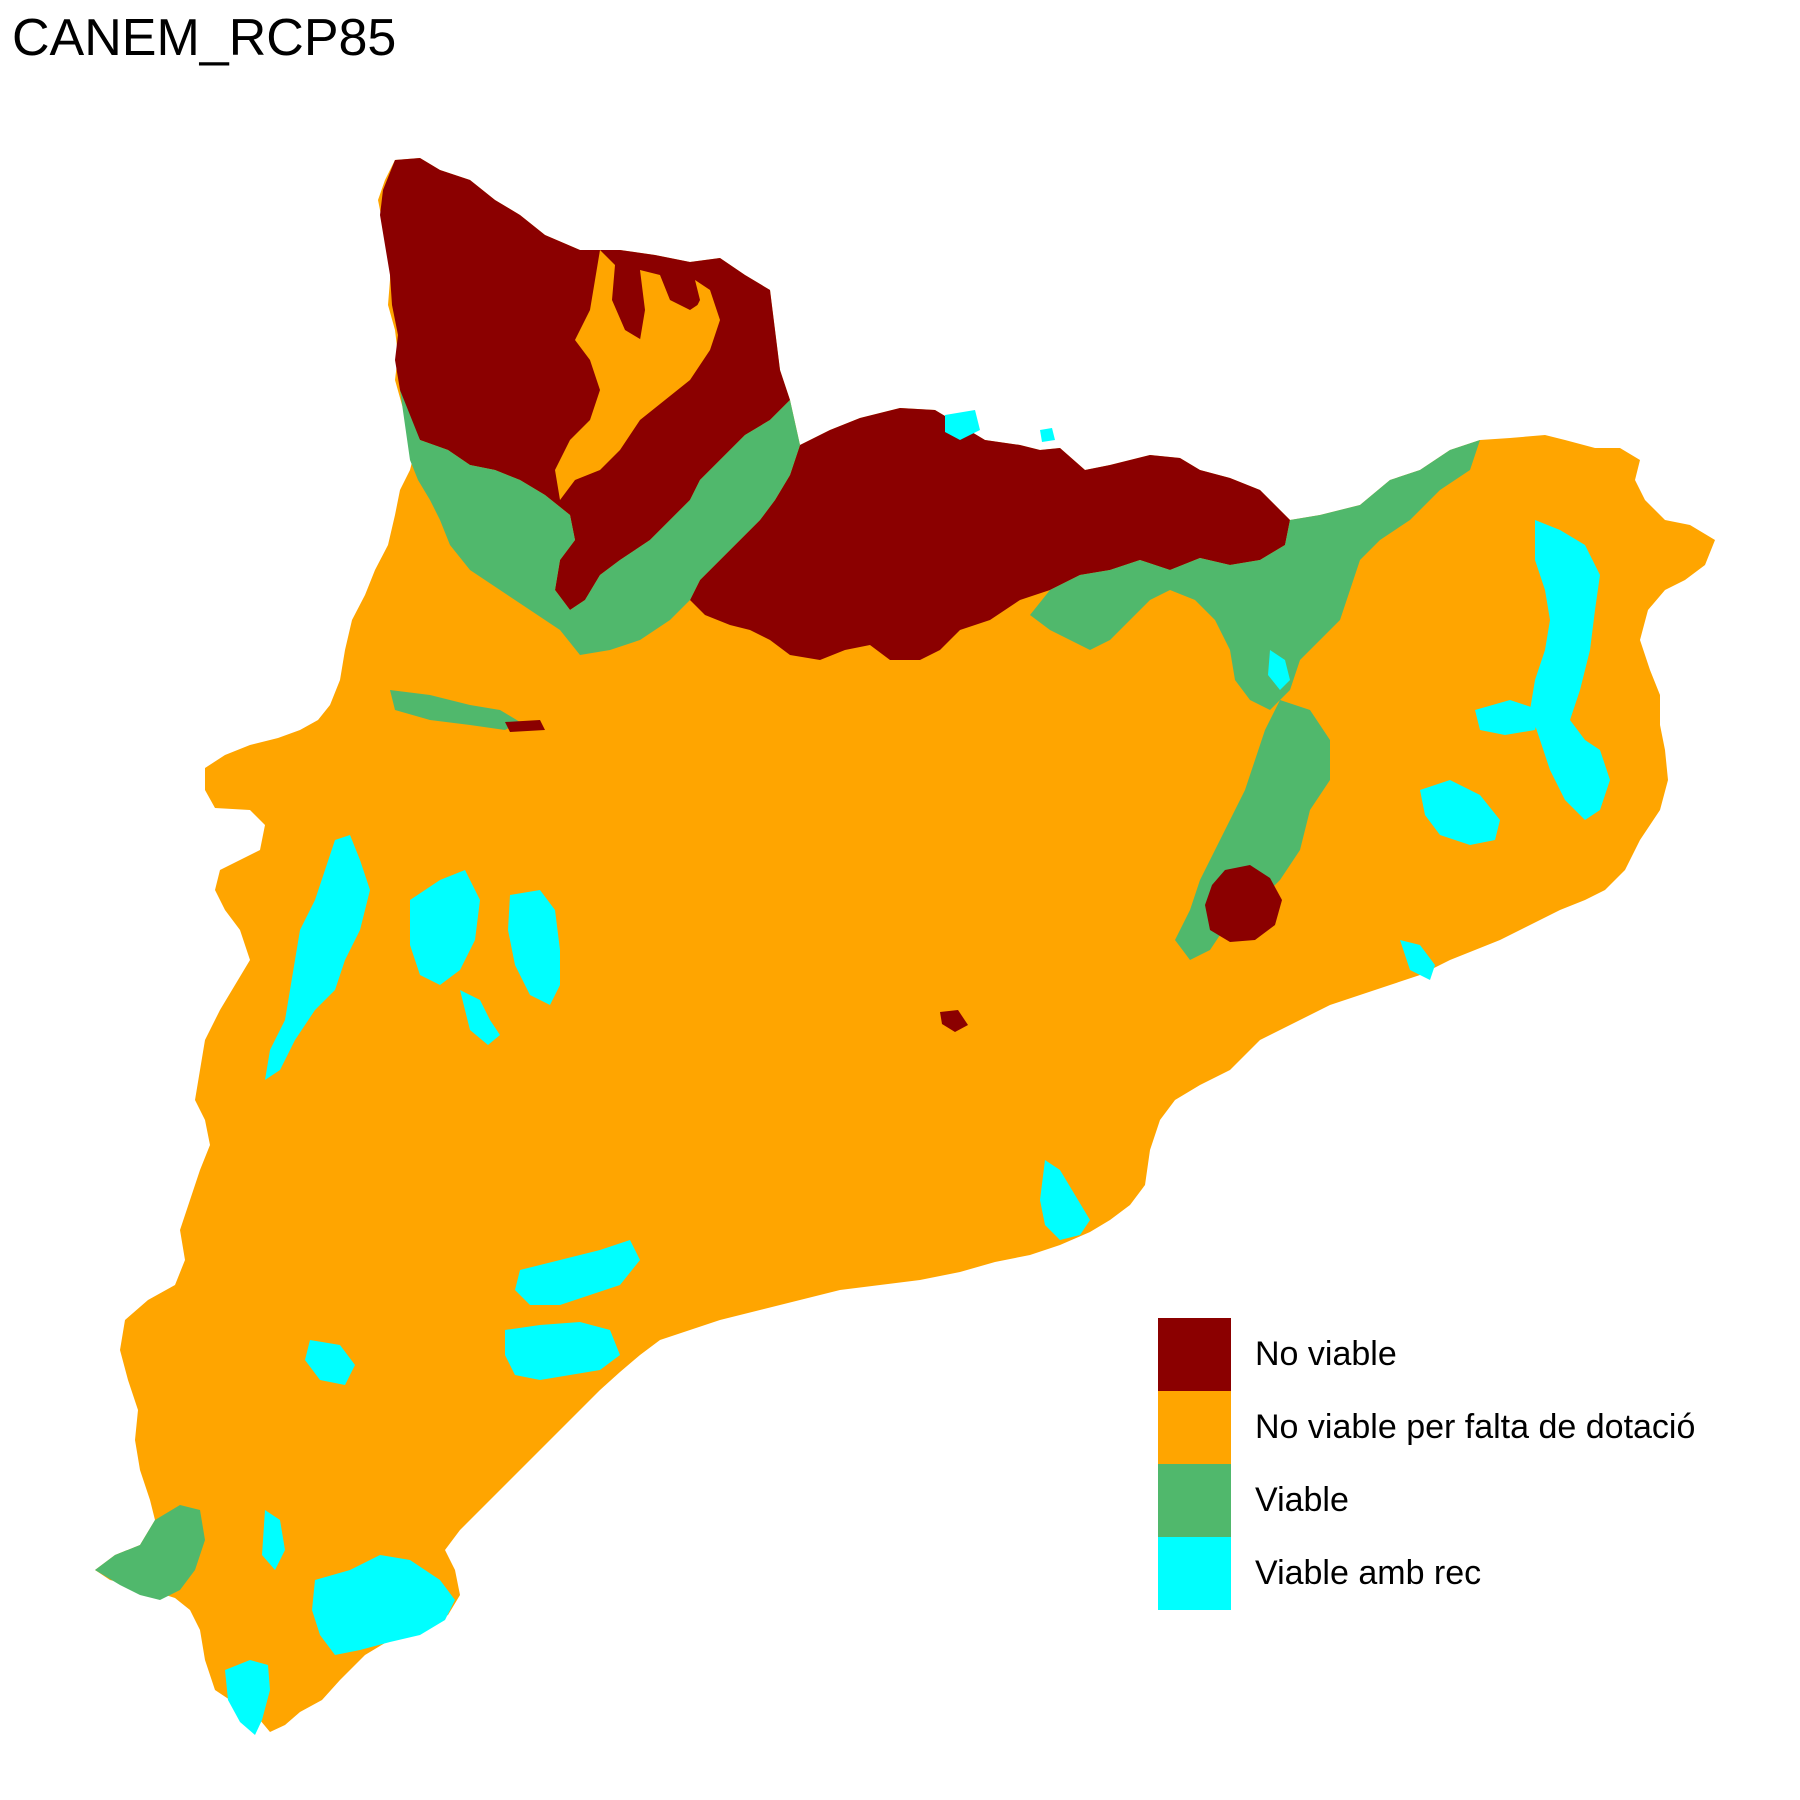 The width and height of the screenshot is (1800, 1800). Describe the element at coordinates (1426, 1354) in the screenshot. I see `legend-item: No viable` at that location.